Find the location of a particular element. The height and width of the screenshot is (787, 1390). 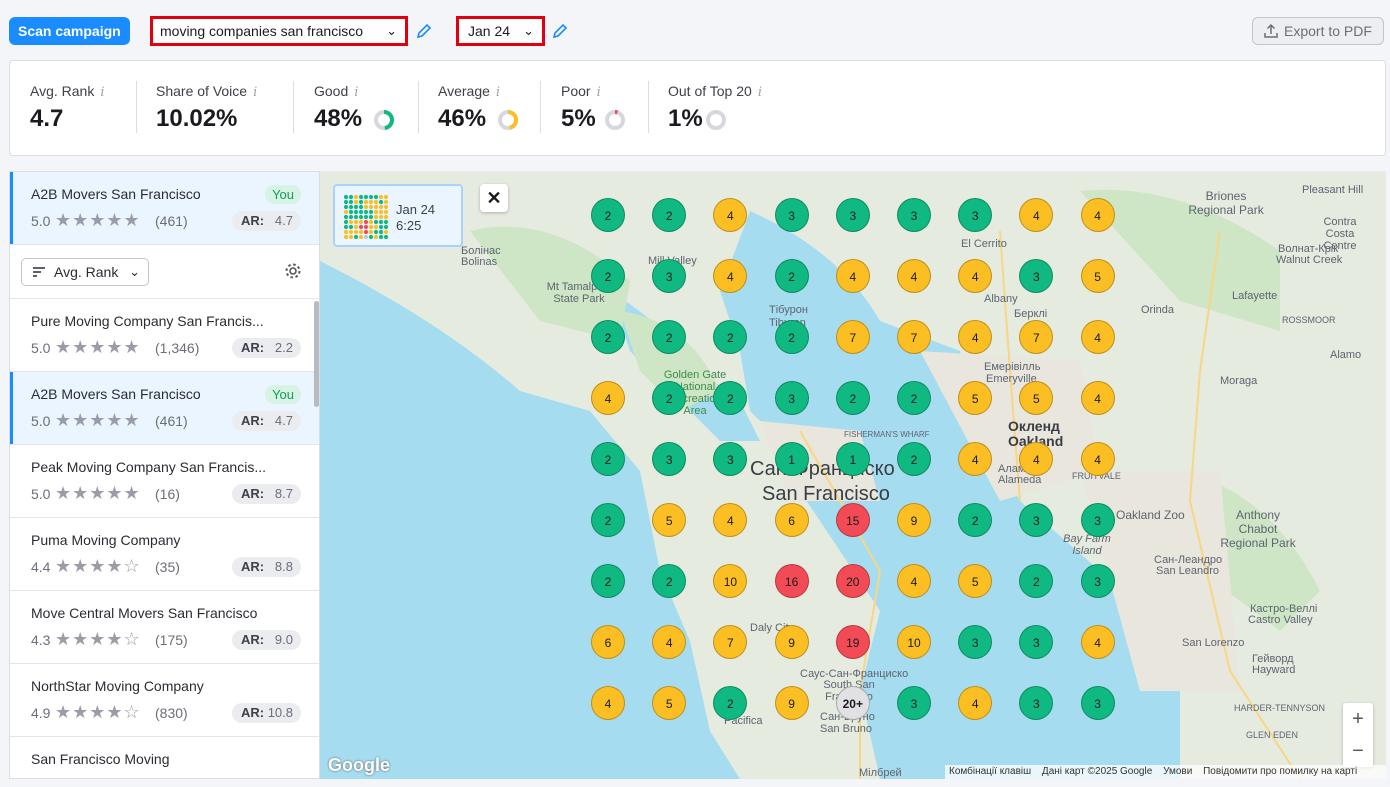

report-error-link: Повідомити про помилку на карті is located at coordinates (1280, 771).